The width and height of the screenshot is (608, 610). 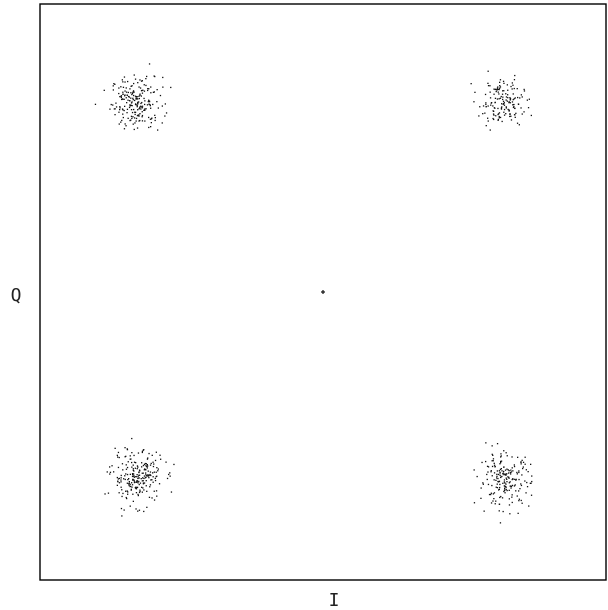 What do you see at coordinates (16, 295) in the screenshot?
I see `y-axis-label: Q` at bounding box center [16, 295].